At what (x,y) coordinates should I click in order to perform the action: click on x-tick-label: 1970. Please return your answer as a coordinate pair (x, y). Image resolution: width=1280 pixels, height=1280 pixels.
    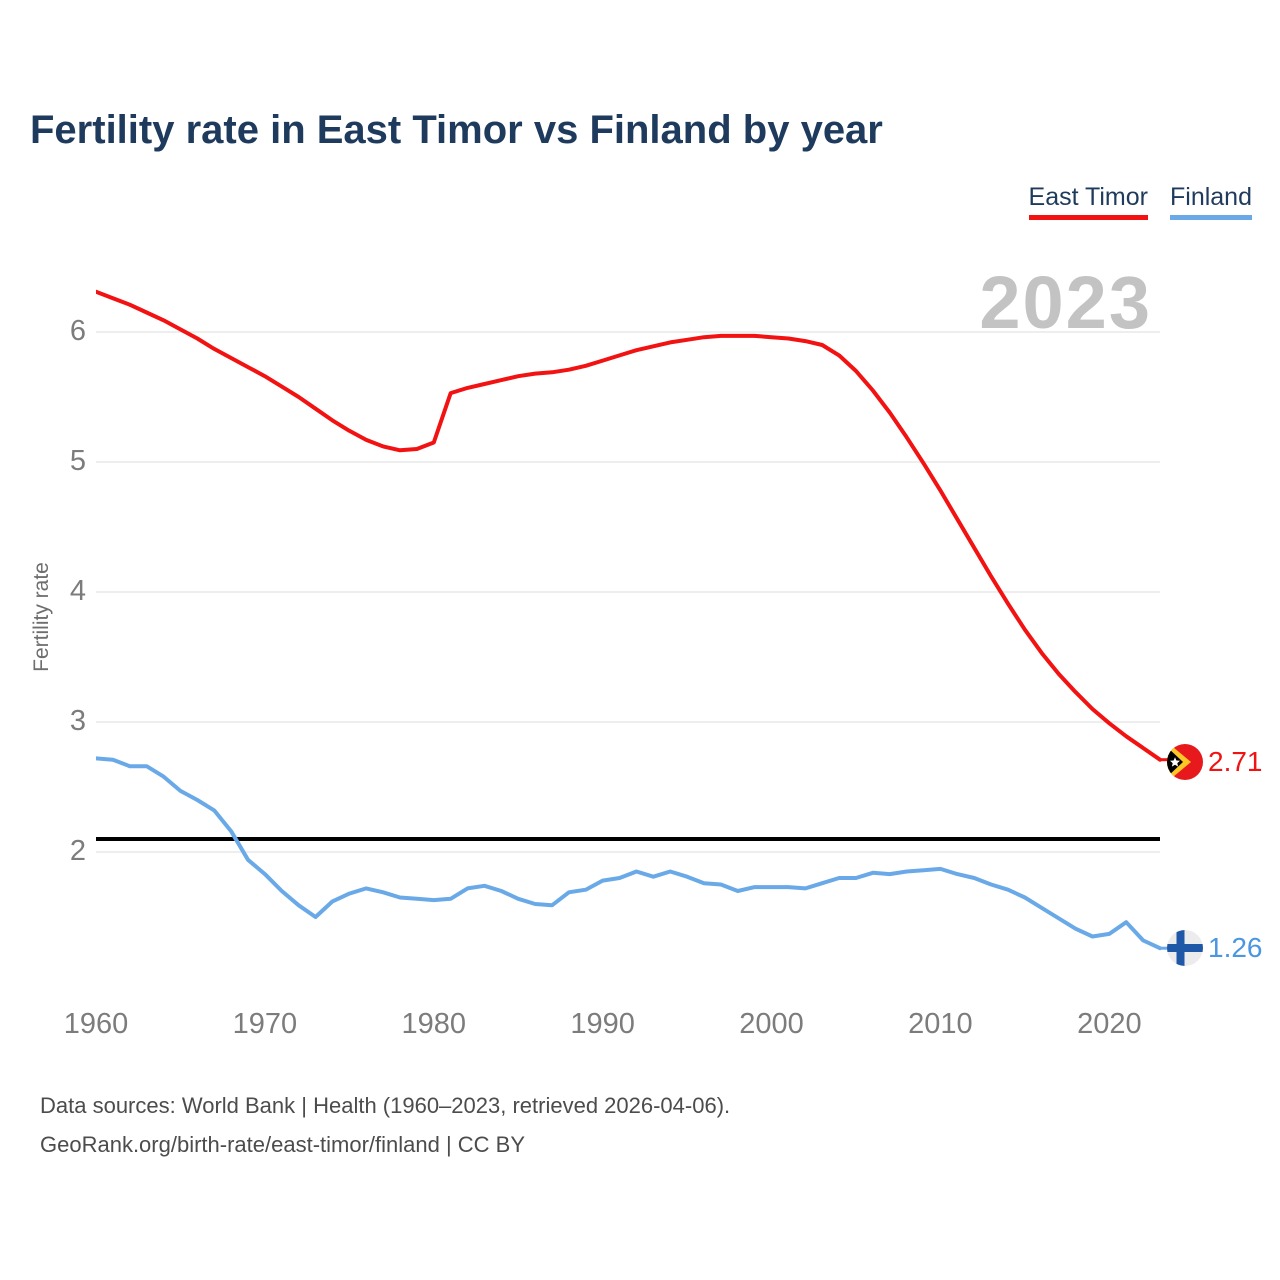
    Looking at the image, I should click on (265, 1024).